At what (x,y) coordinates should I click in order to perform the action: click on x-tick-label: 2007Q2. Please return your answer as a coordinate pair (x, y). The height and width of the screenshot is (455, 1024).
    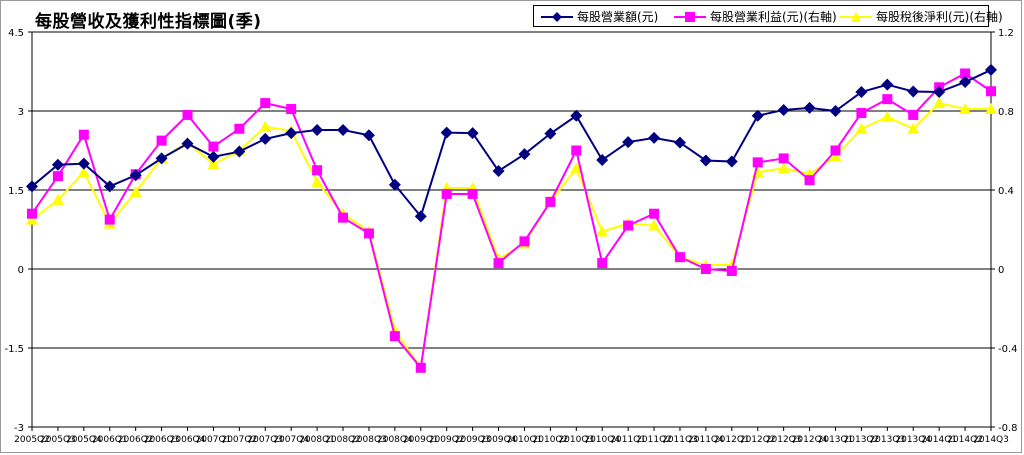
    Looking at the image, I should click on (239, 440).